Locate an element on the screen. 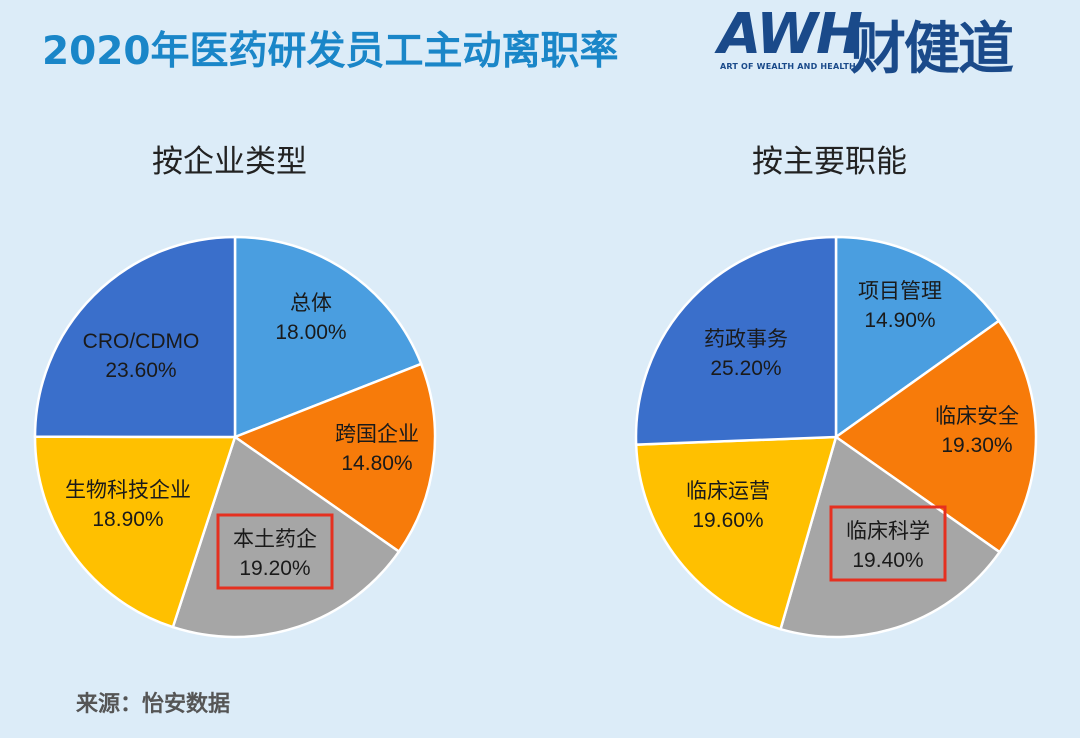  slice-value-label: 18.90% is located at coordinates (127, 519).